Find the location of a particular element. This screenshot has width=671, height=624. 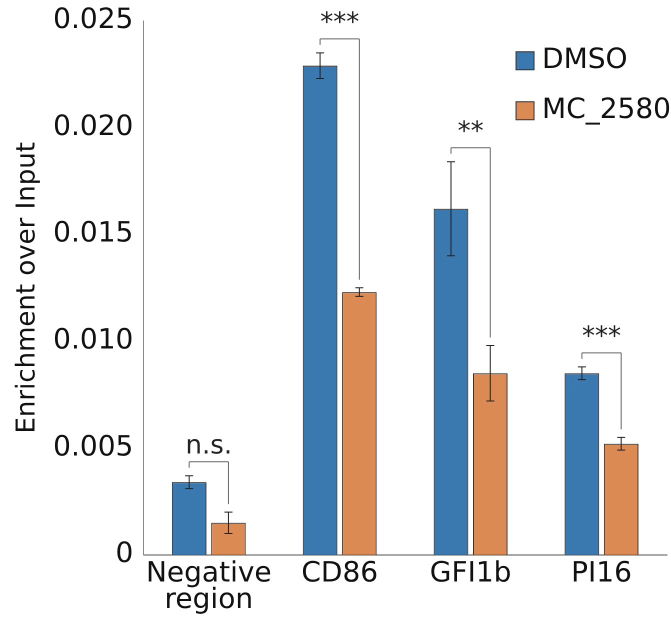

y-tick-label: 0.015 is located at coordinates (93, 232).